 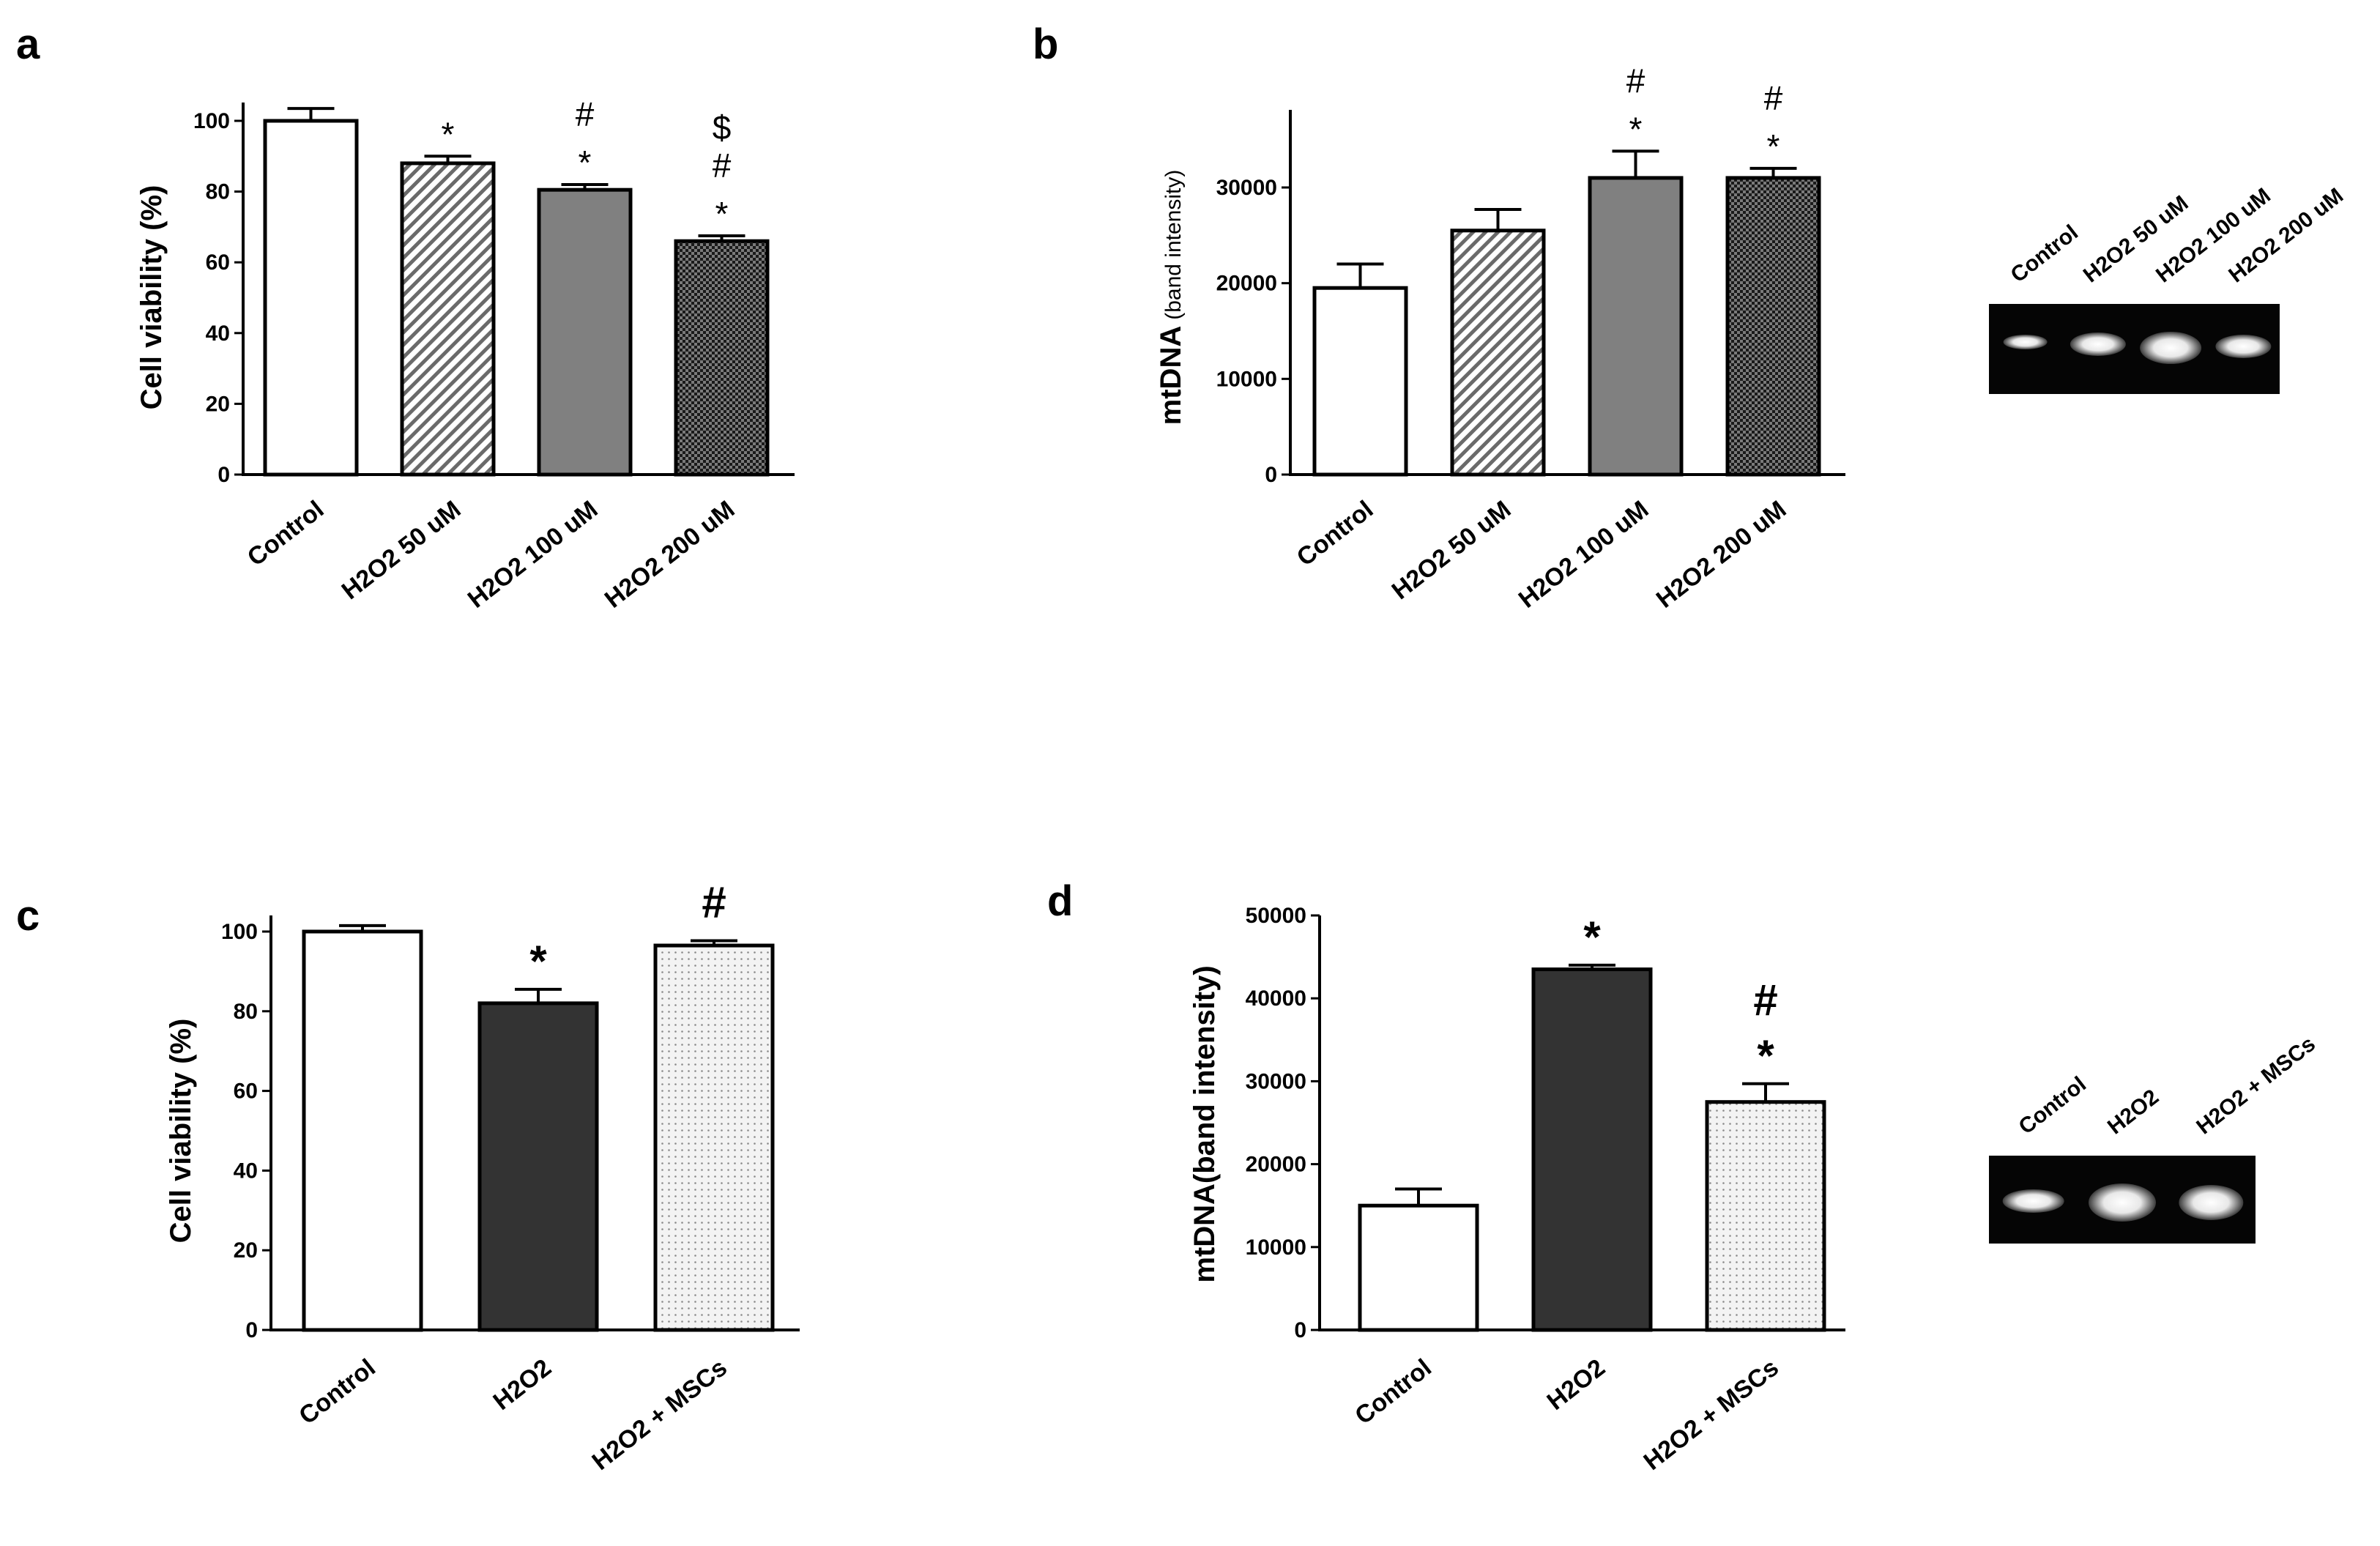 I want to click on y-axis-label-suffix: (band intensity), so click(x=1173, y=245).